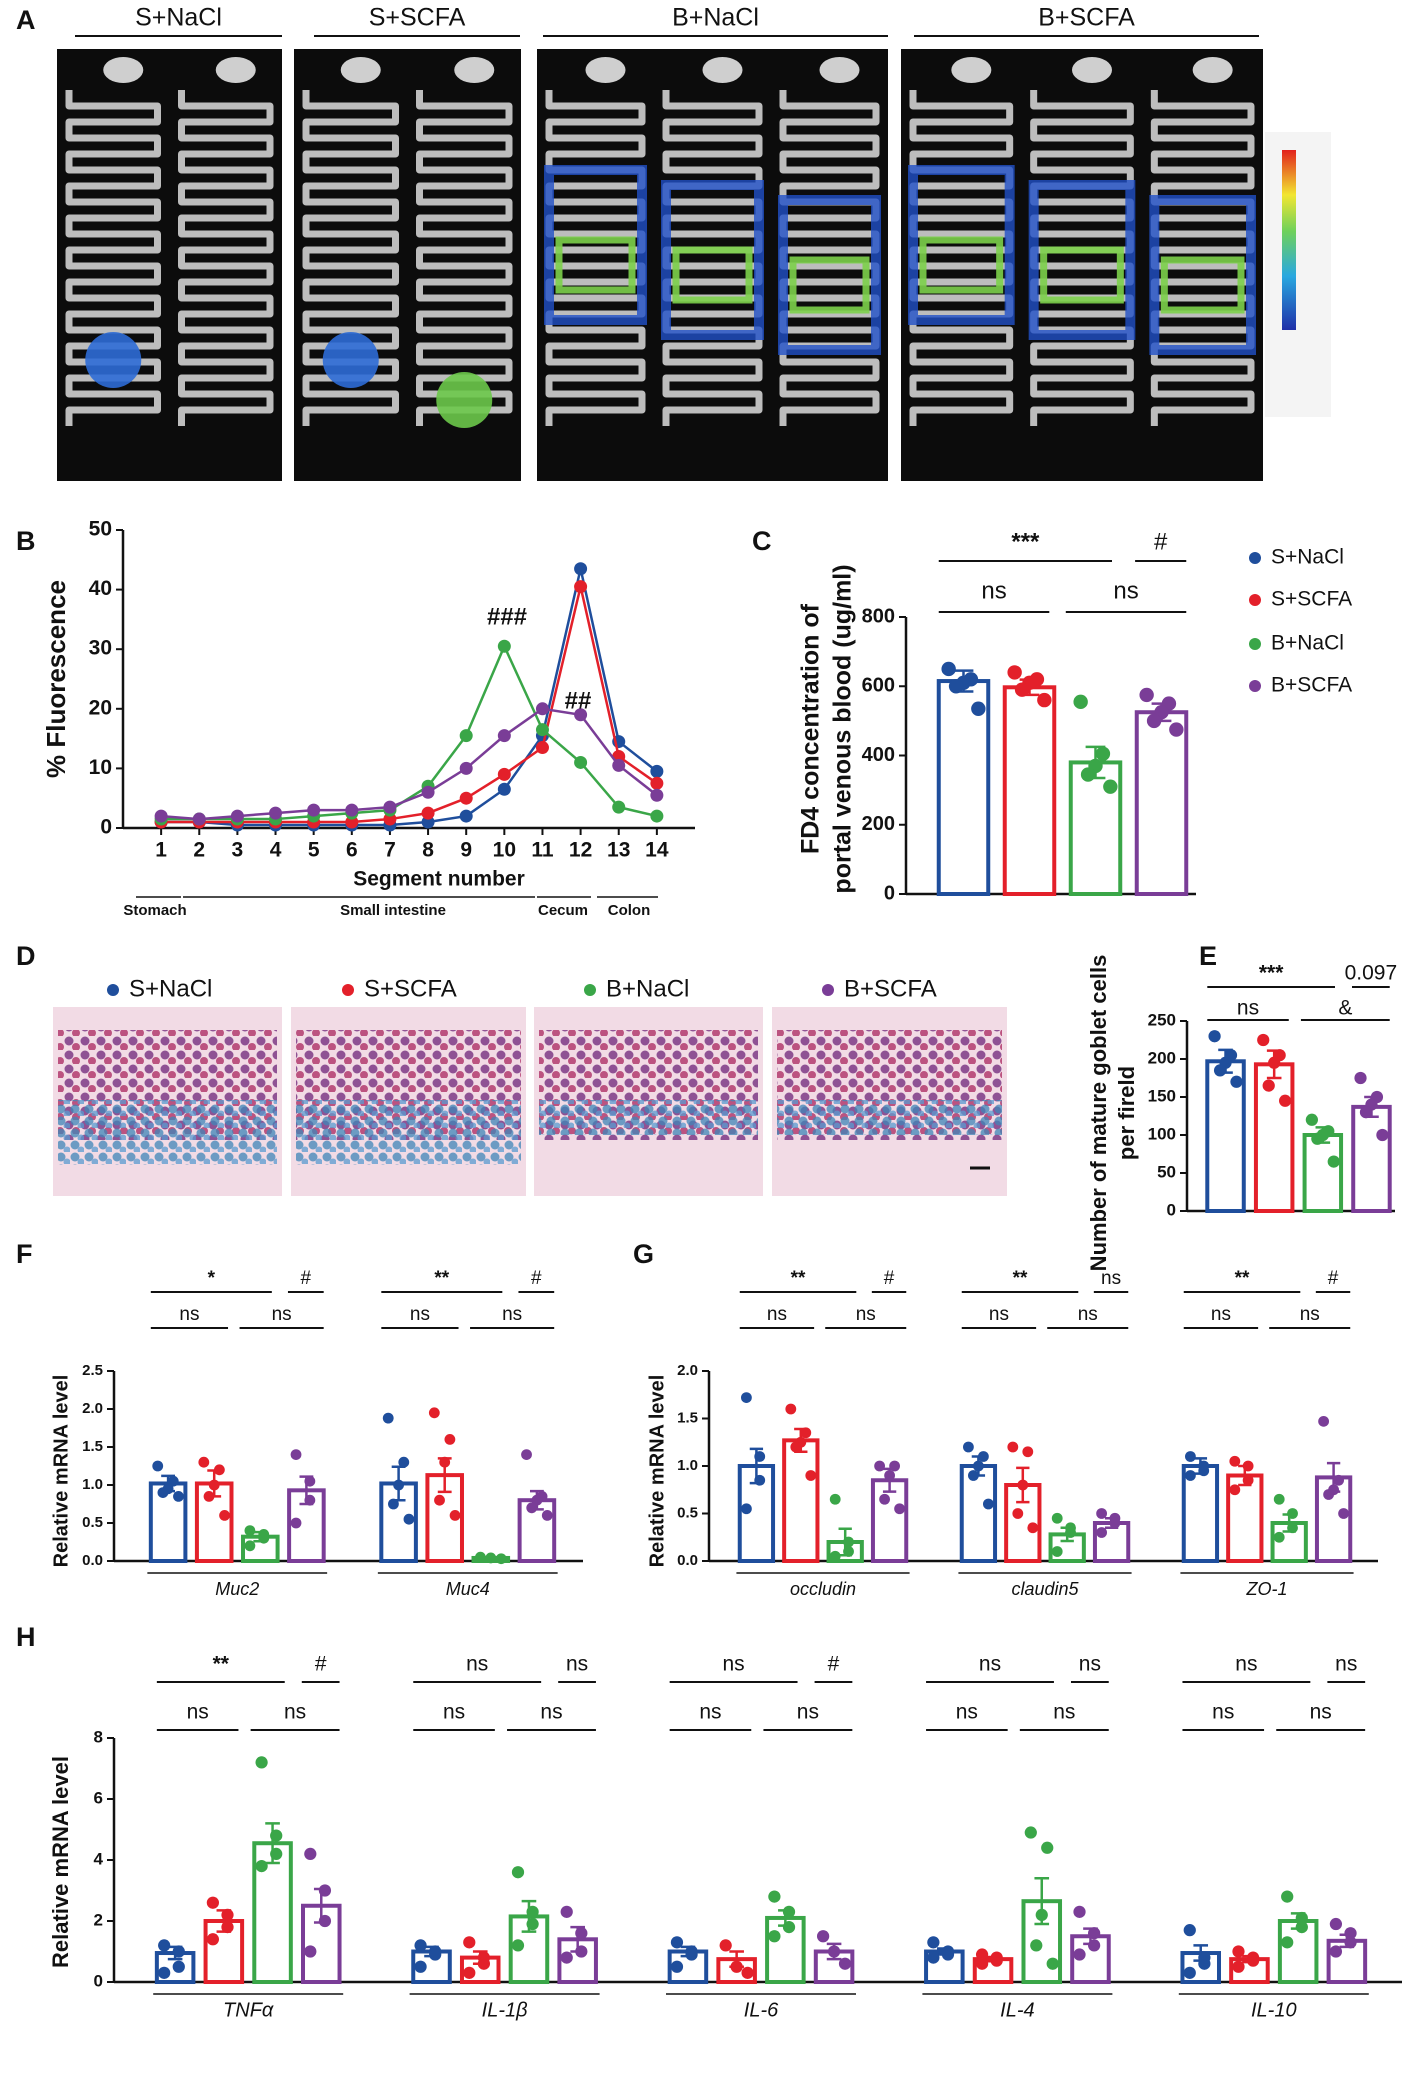 The width and height of the screenshot is (1416, 2080). What do you see at coordinates (629, 910) in the screenshot?
I see `region-label: Colon` at bounding box center [629, 910].